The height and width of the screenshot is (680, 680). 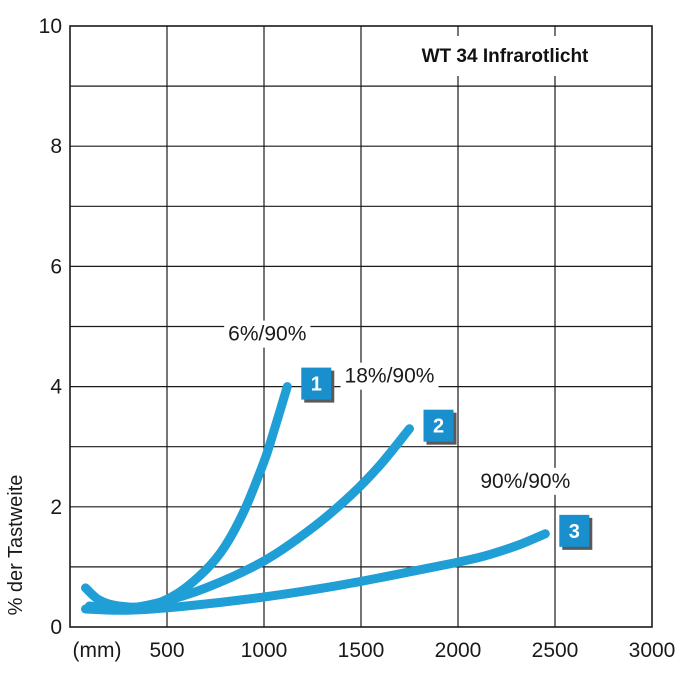 I want to click on x-tick-label: 2500, so click(x=555, y=650).